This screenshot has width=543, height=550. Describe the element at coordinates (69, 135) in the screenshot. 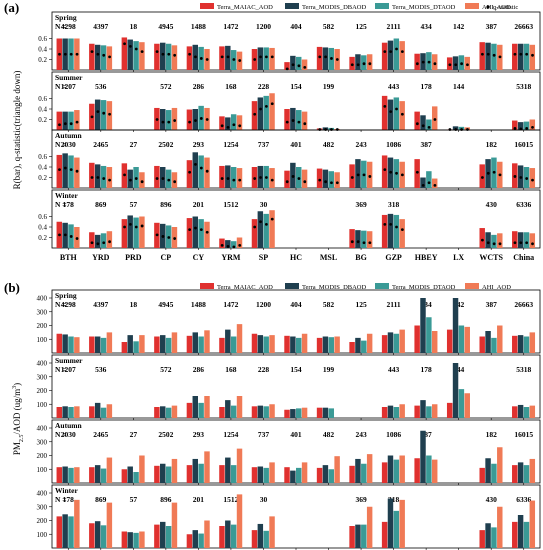

I see `season-name: Autumn` at that location.